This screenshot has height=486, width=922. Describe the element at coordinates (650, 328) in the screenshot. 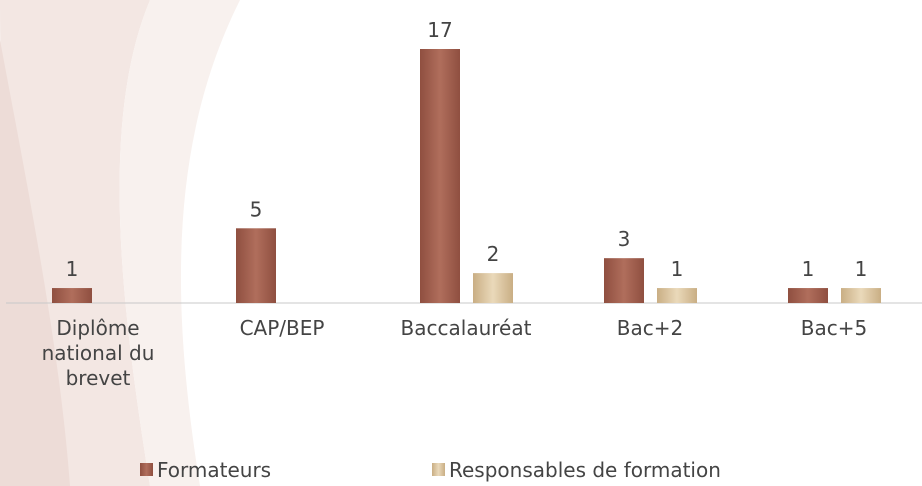

I see `x-tick-label: Bac+2` at that location.